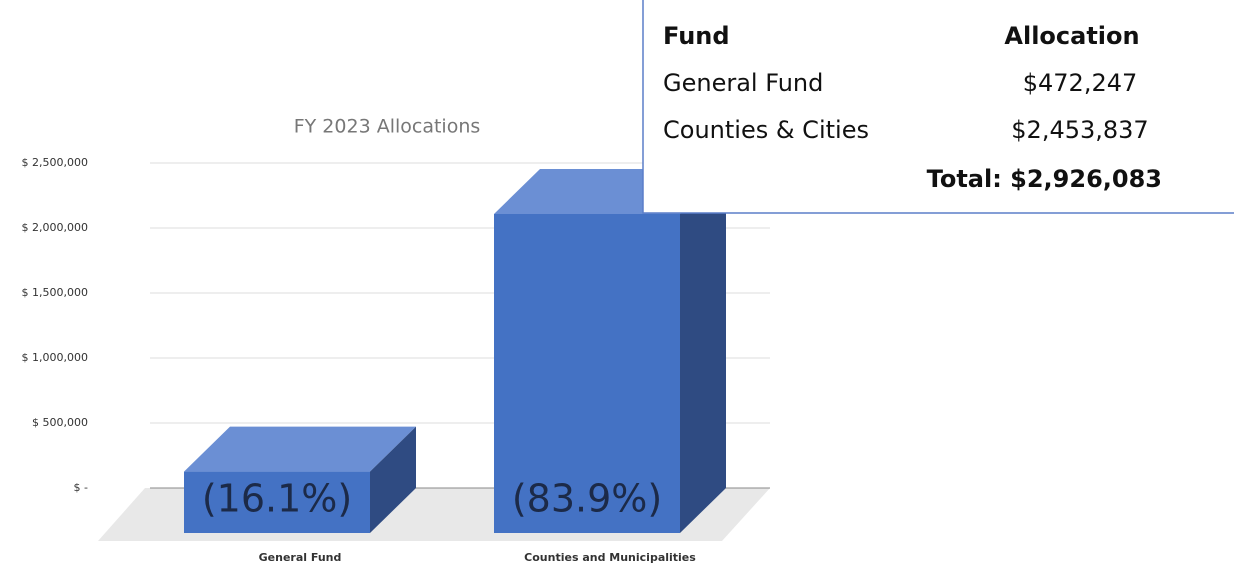 The height and width of the screenshot is (566, 1234). I want to click on y-tick-label: $ 2,000,000, so click(55, 227).